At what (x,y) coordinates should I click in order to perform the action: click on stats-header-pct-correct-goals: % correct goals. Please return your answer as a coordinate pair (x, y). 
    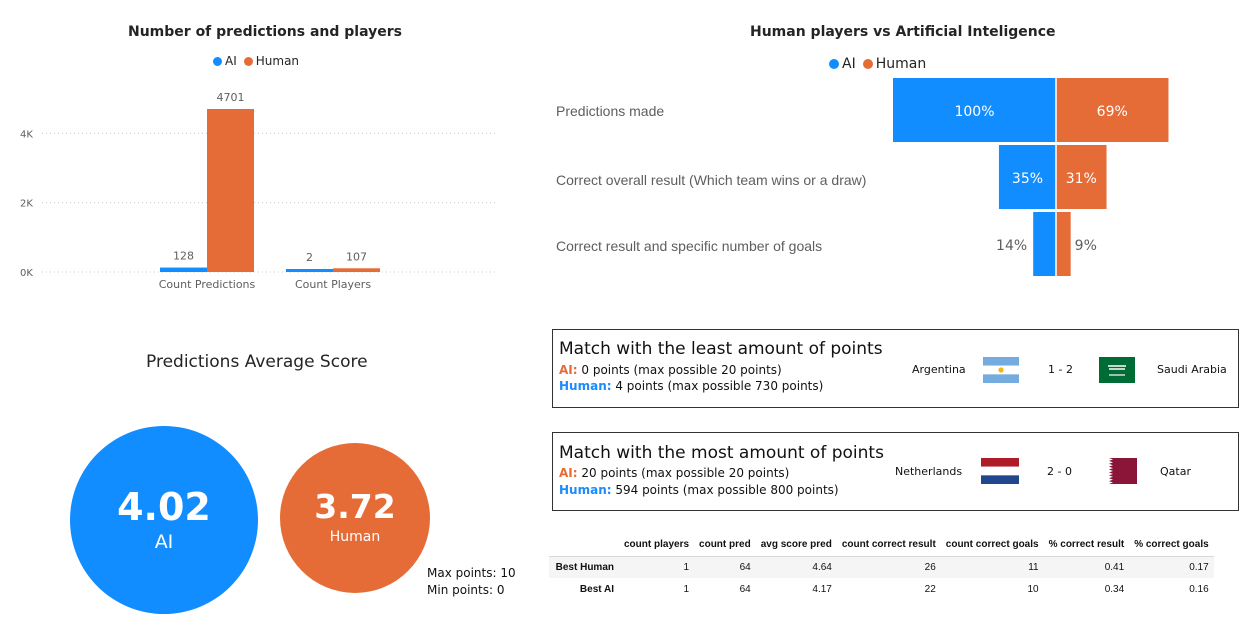
    Looking at the image, I should click on (1171, 545).